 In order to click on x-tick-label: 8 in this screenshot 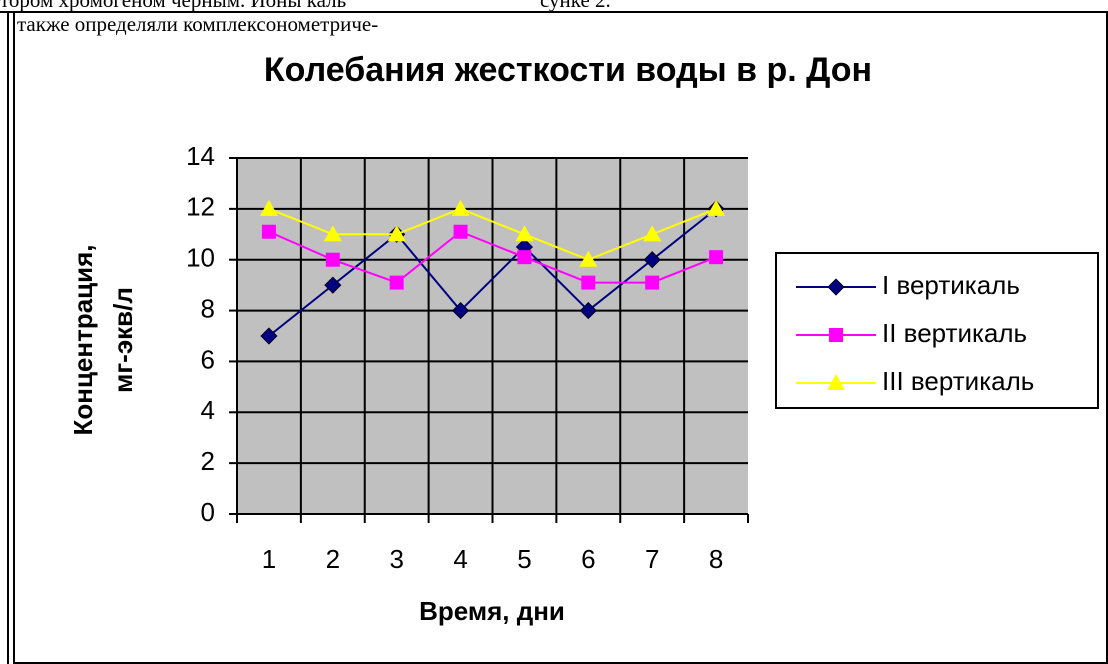, I will do `click(716, 559)`.